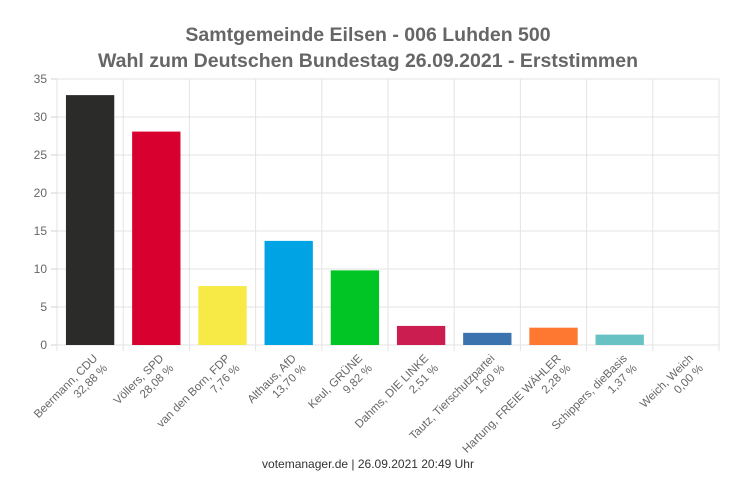 The image size is (736, 489). I want to click on footer-credit: votemanager.de | 26.09.2021 20:49 Uhr, so click(368, 464).